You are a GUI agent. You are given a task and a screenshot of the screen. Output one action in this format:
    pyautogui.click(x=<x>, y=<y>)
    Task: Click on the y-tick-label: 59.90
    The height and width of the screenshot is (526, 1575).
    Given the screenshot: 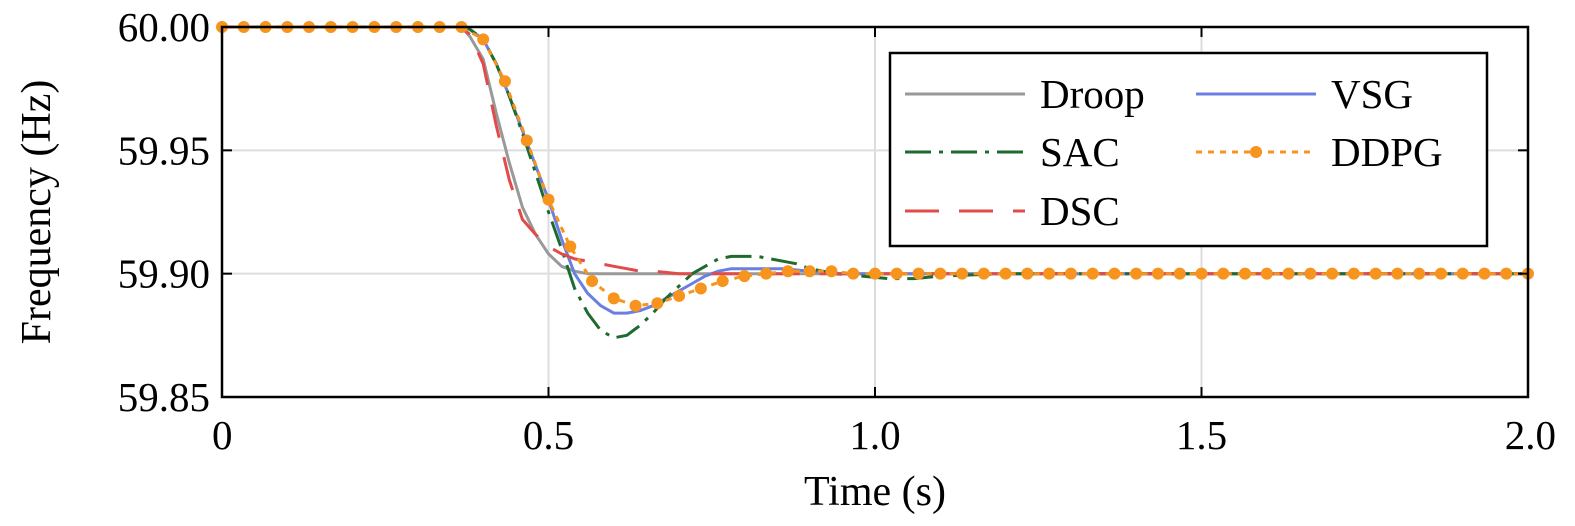 What is the action you would take?
    pyautogui.click(x=164, y=274)
    